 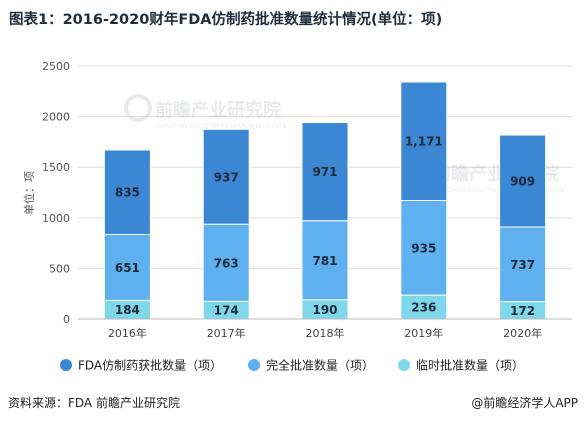 What do you see at coordinates (324, 310) in the screenshot?
I see `data-label: 190` at bounding box center [324, 310].